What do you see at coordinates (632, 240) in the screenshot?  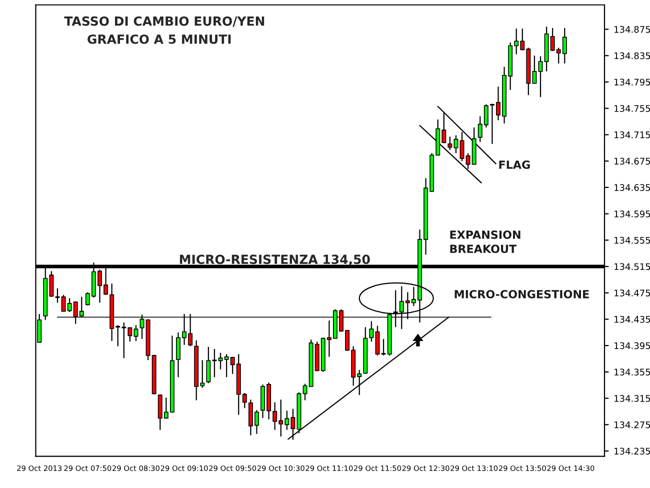 I see `y-tick-label: 134.555` at bounding box center [632, 240].